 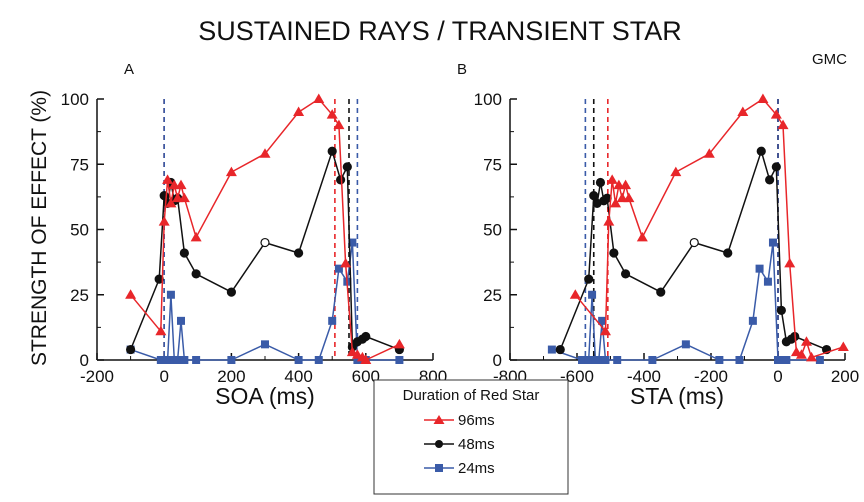 What do you see at coordinates (462, 69) in the screenshot?
I see `panel-b-label: B` at bounding box center [462, 69].